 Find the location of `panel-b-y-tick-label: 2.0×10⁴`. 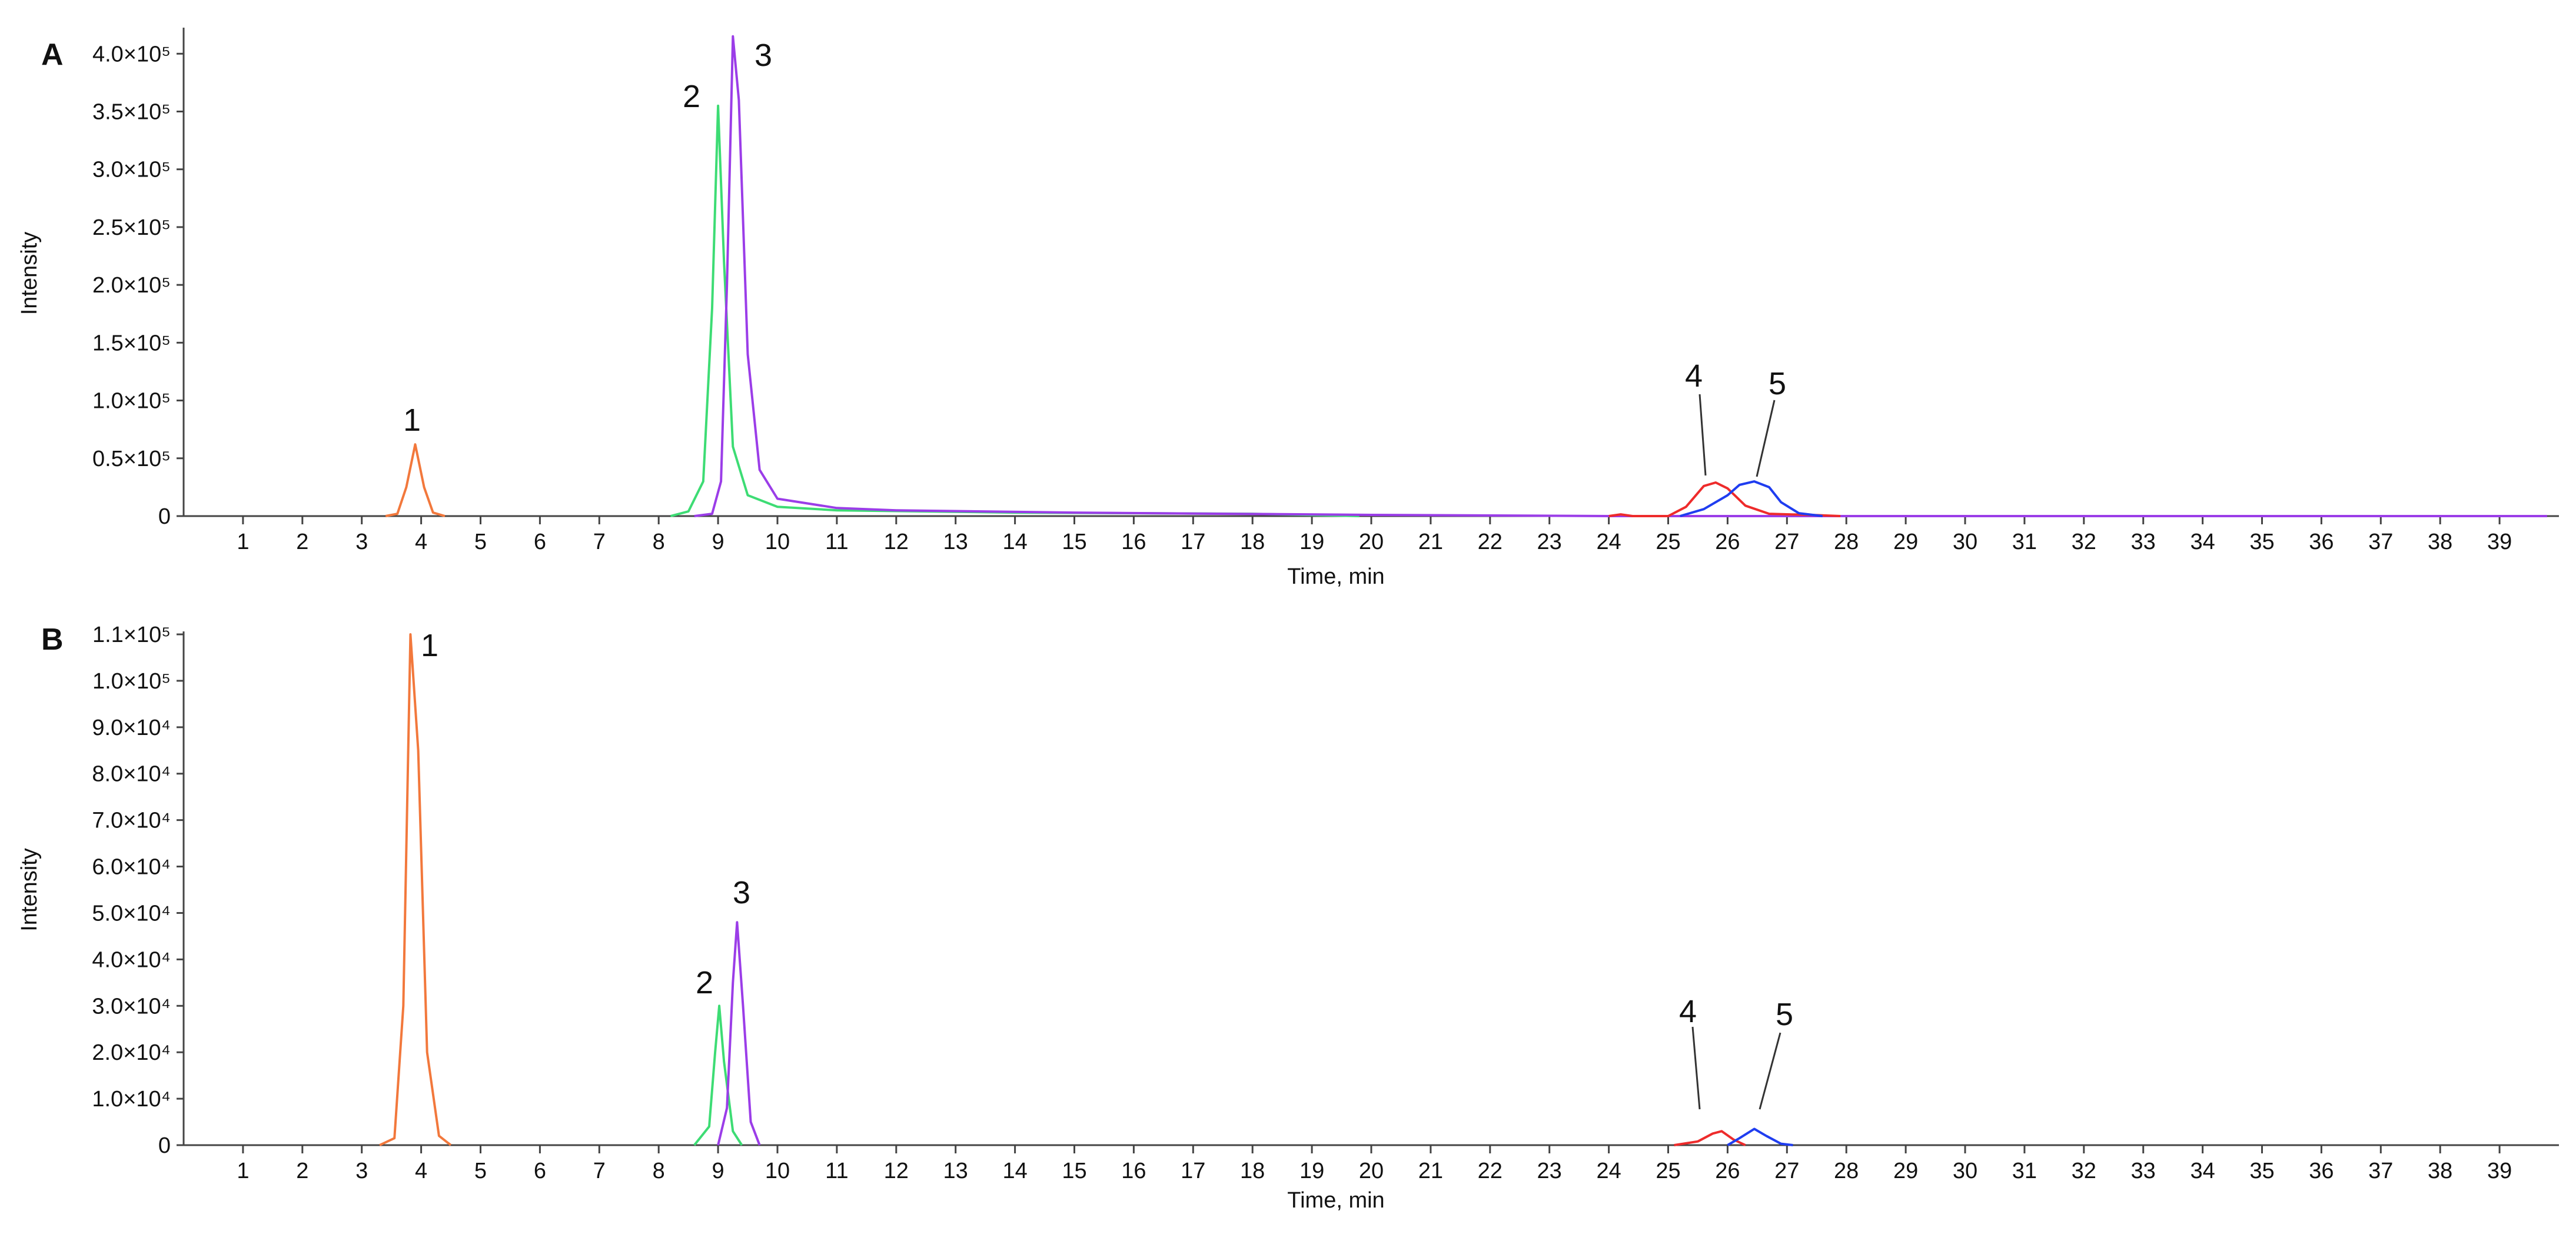

panel-b-y-tick-label: 2.0×10⁴ is located at coordinates (131, 1052).